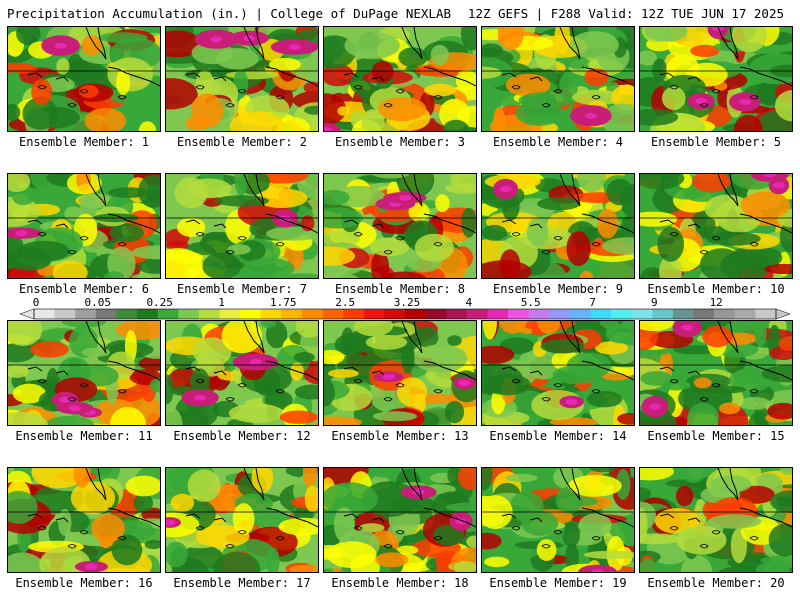 This screenshot has height=600, width=800. I want to click on ensemble-label-14: Ensemble Member: 14, so click(558, 436).